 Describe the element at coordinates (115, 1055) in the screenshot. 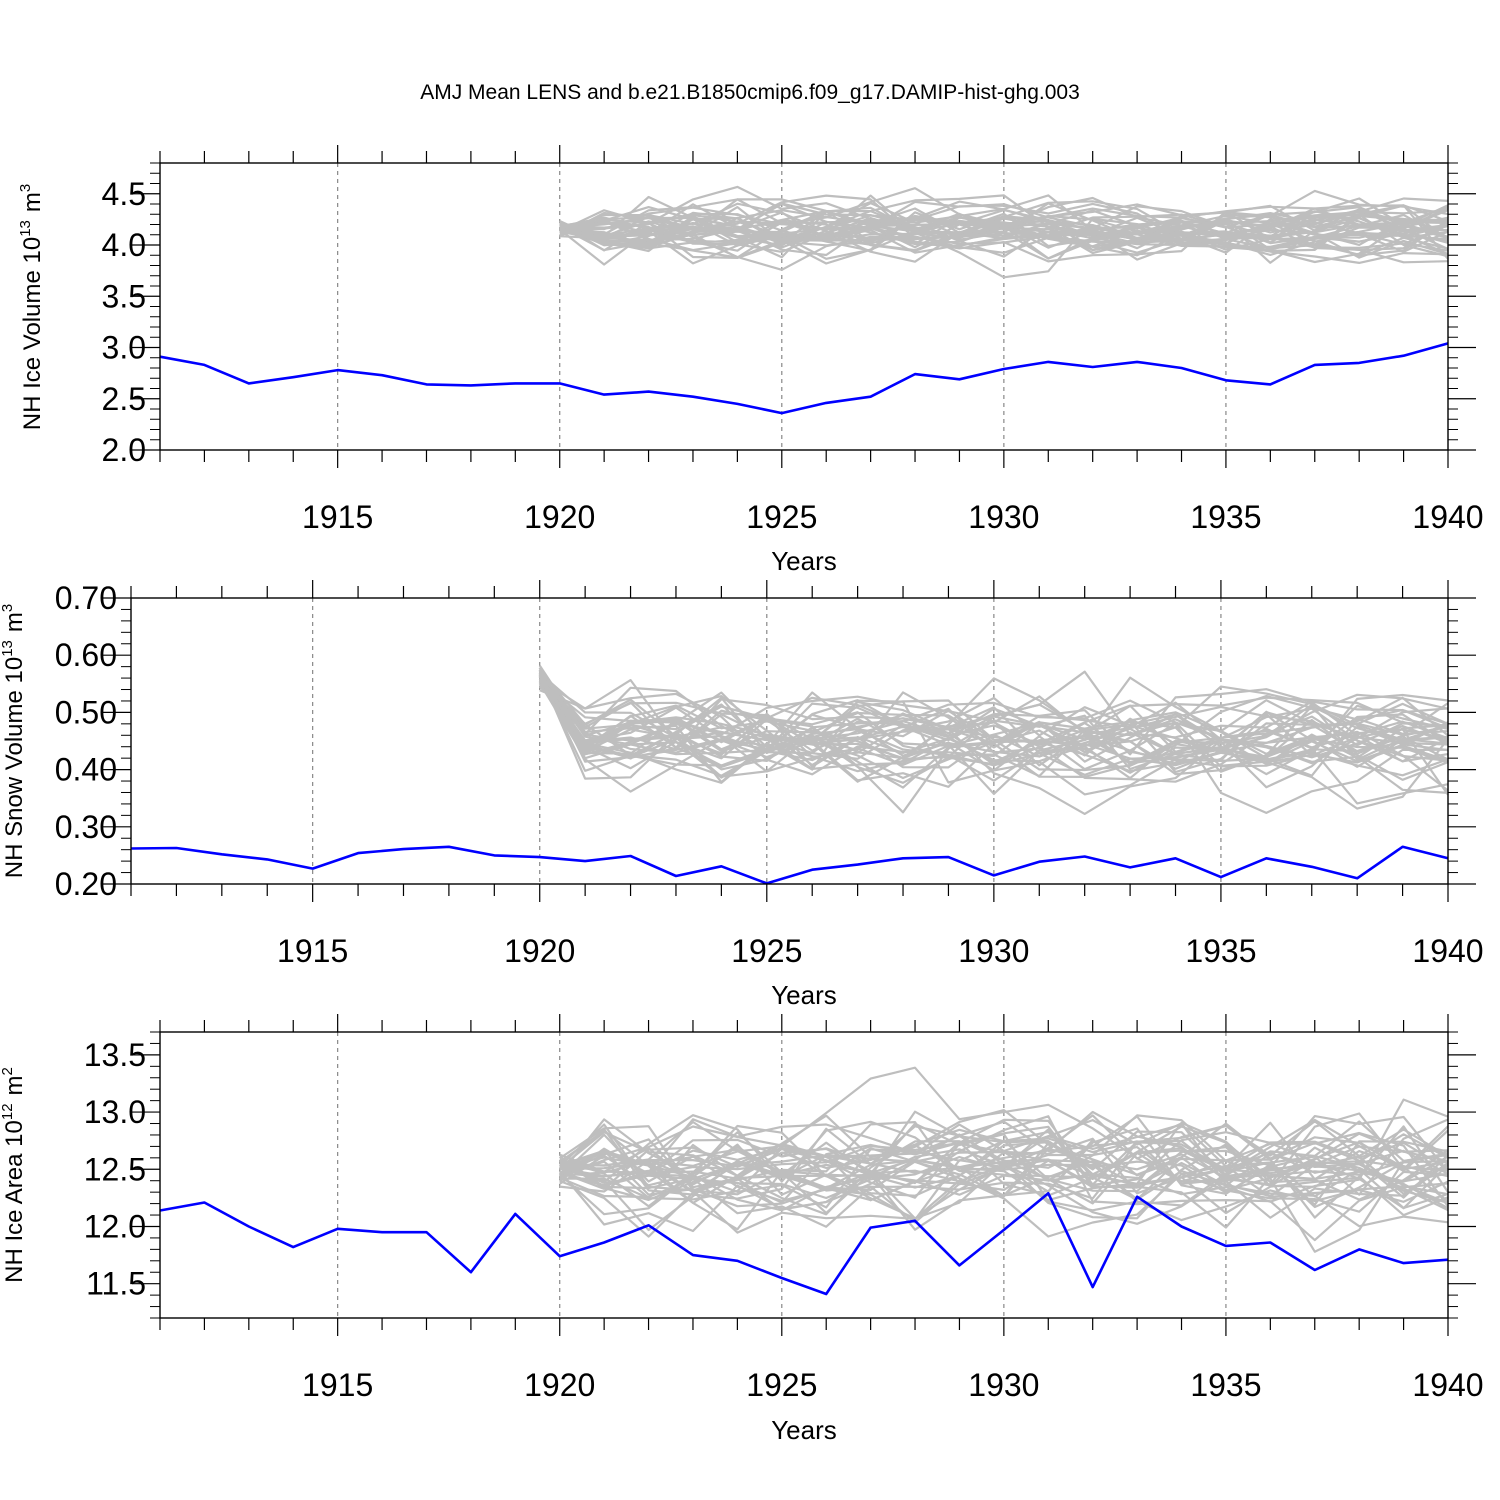

I see `ytick-label-ice-area: 13.5` at that location.